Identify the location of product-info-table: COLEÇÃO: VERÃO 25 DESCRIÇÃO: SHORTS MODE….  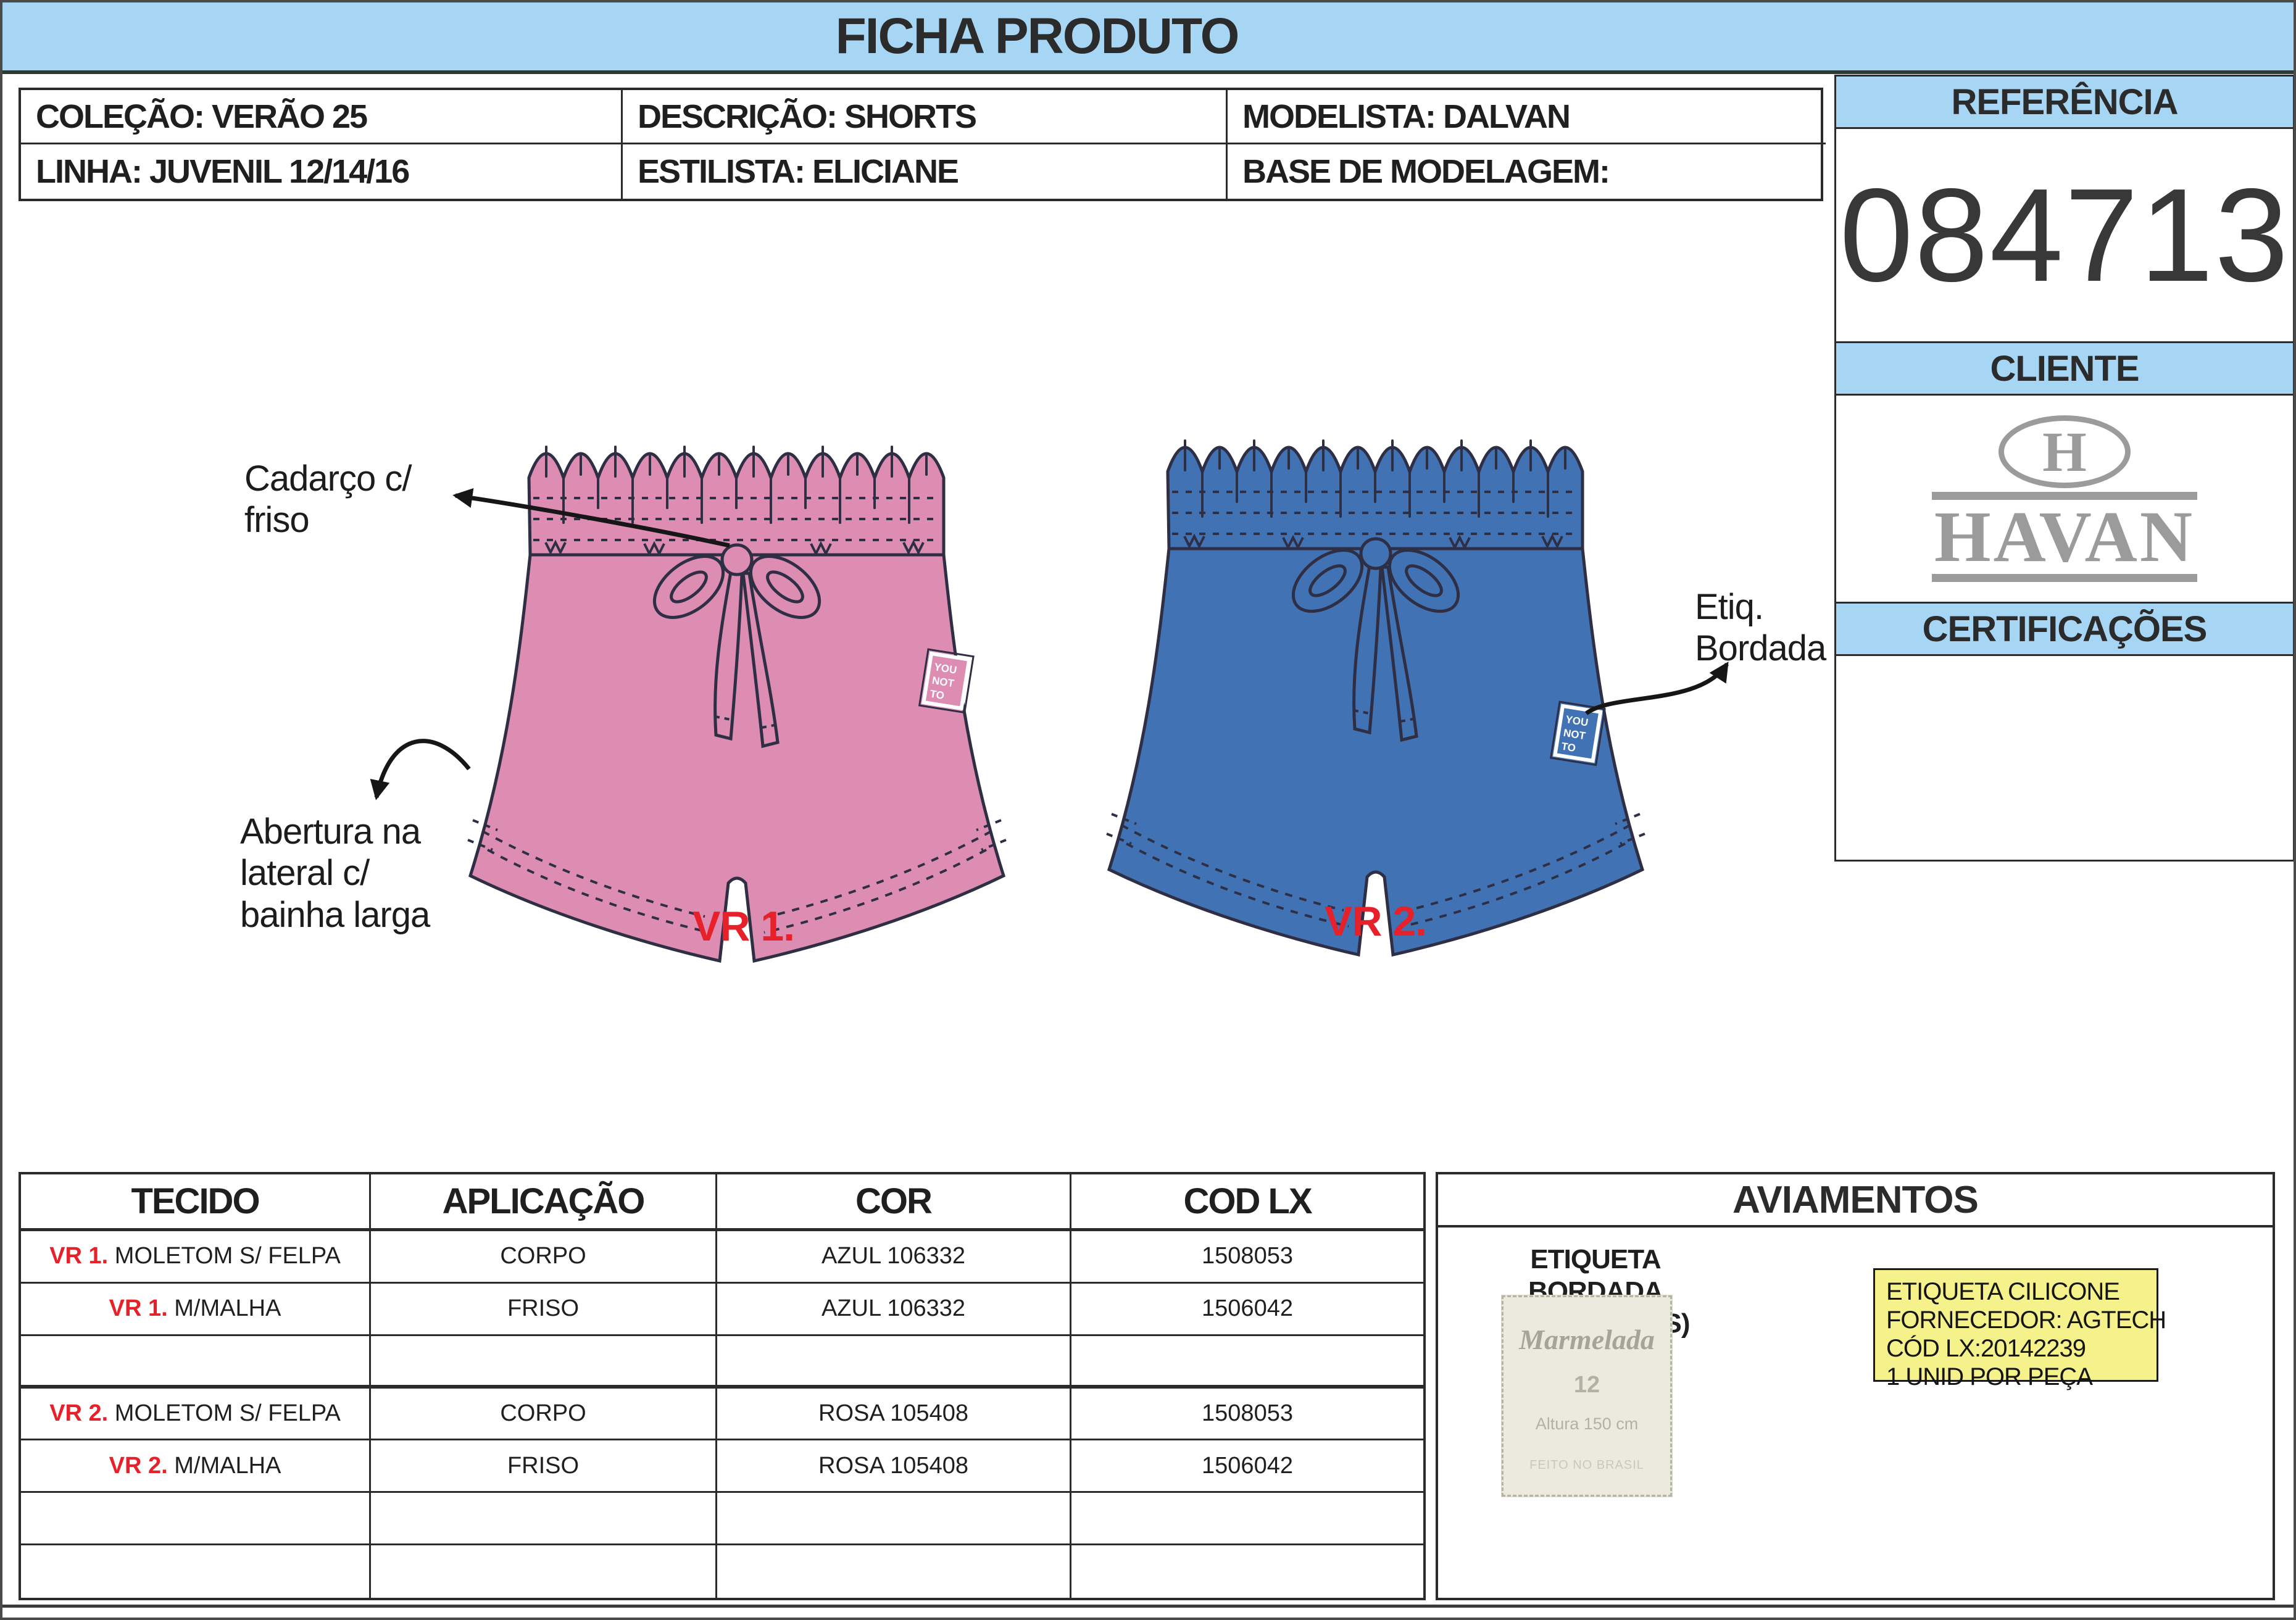
(922, 144).